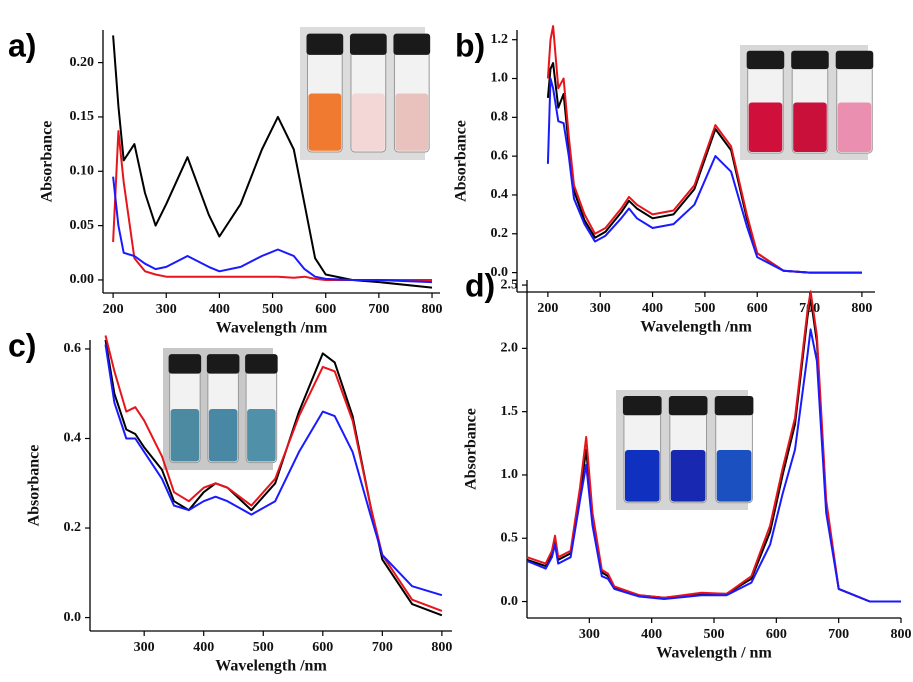  Describe the element at coordinates (714, 653) in the screenshot. I see `x-axis-title: Wavelength / nm` at that location.